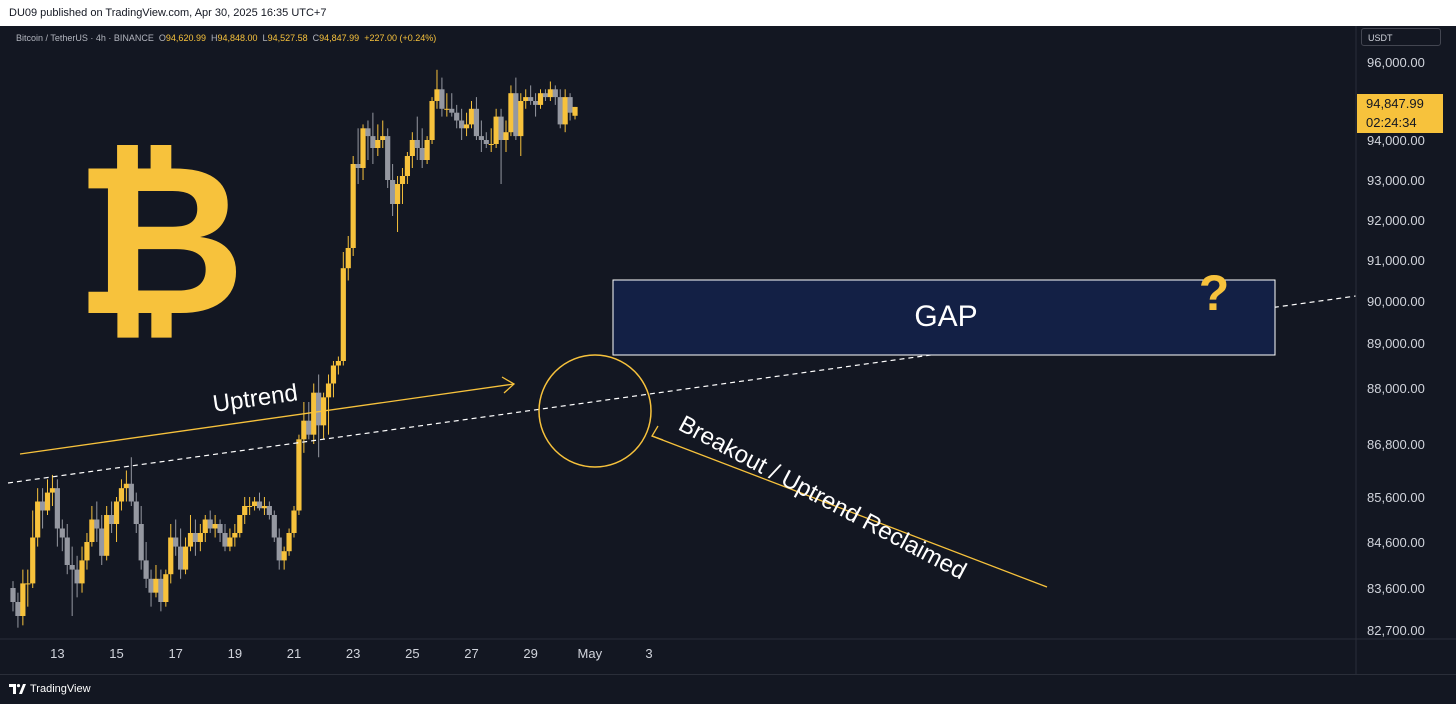 This screenshot has width=1456, height=704. What do you see at coordinates (316, 38) in the screenshot?
I see `close-label: C` at bounding box center [316, 38].